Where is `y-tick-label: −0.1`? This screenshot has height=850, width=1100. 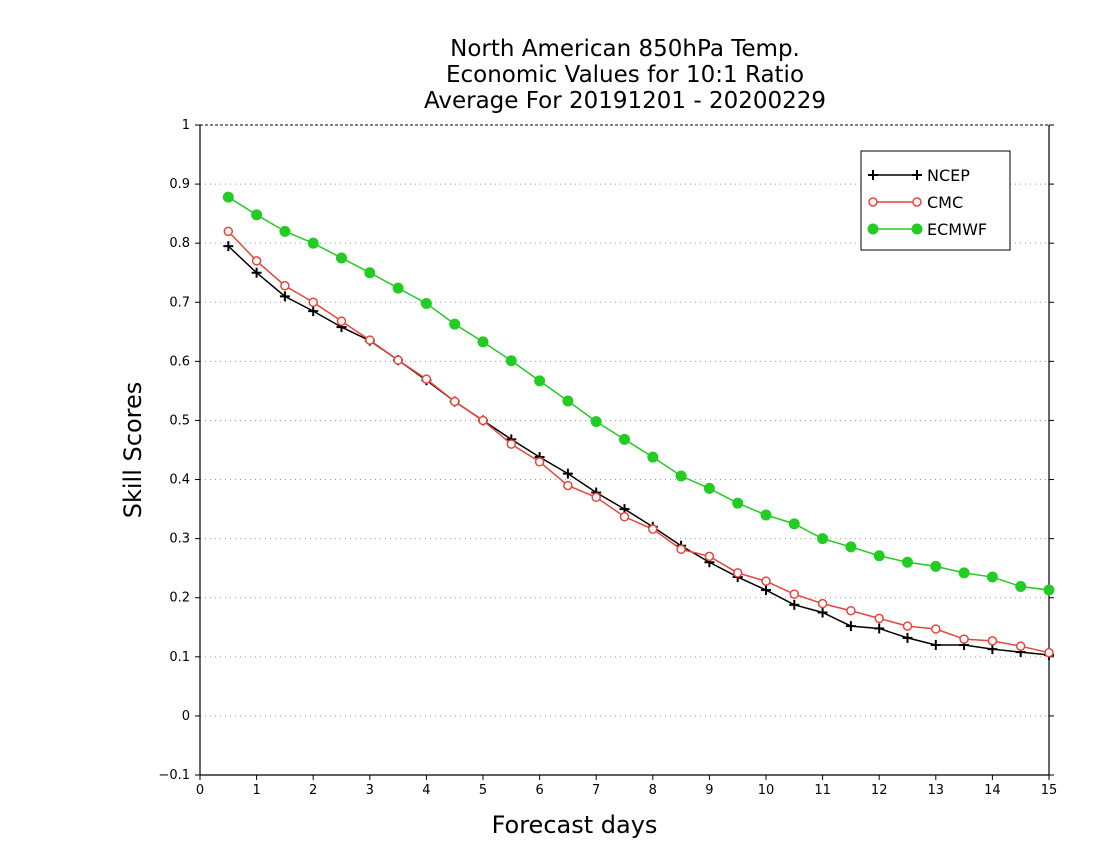 y-tick-label: −0.1 is located at coordinates (174, 775).